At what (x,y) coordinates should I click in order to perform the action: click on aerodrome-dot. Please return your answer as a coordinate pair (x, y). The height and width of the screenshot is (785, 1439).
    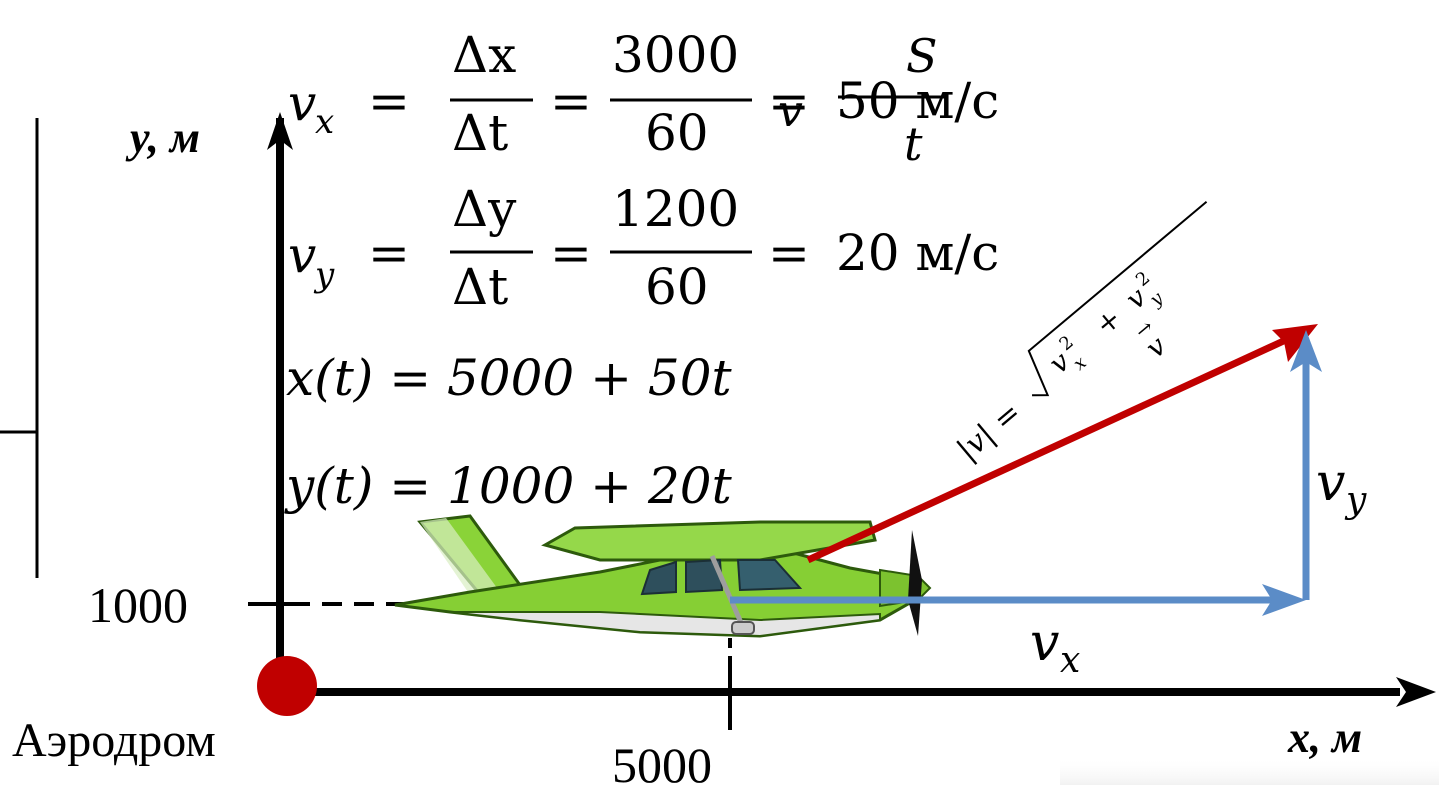
    Looking at the image, I should click on (287, 686).